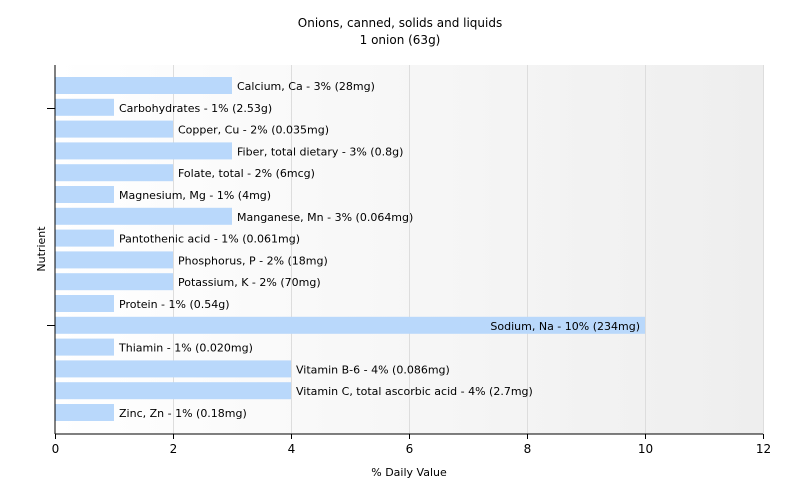  I want to click on x-tick-label: 10, so click(645, 449).